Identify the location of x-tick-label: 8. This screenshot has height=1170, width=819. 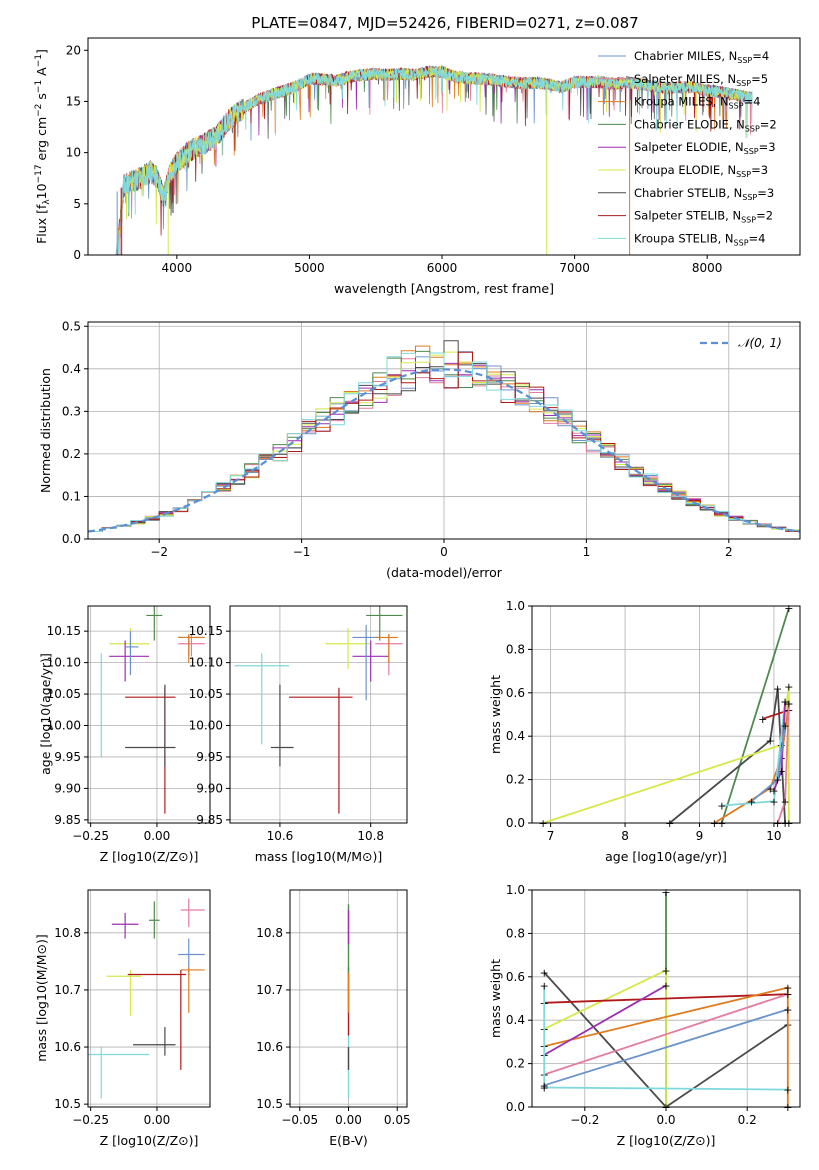
(625, 836).